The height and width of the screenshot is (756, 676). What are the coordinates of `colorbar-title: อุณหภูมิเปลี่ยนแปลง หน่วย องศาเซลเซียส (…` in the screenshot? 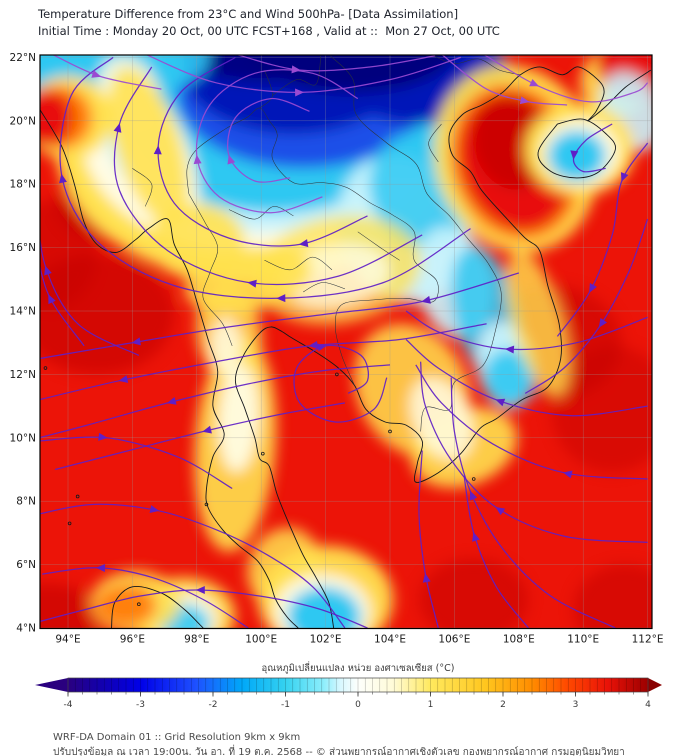 It's located at (358, 667).